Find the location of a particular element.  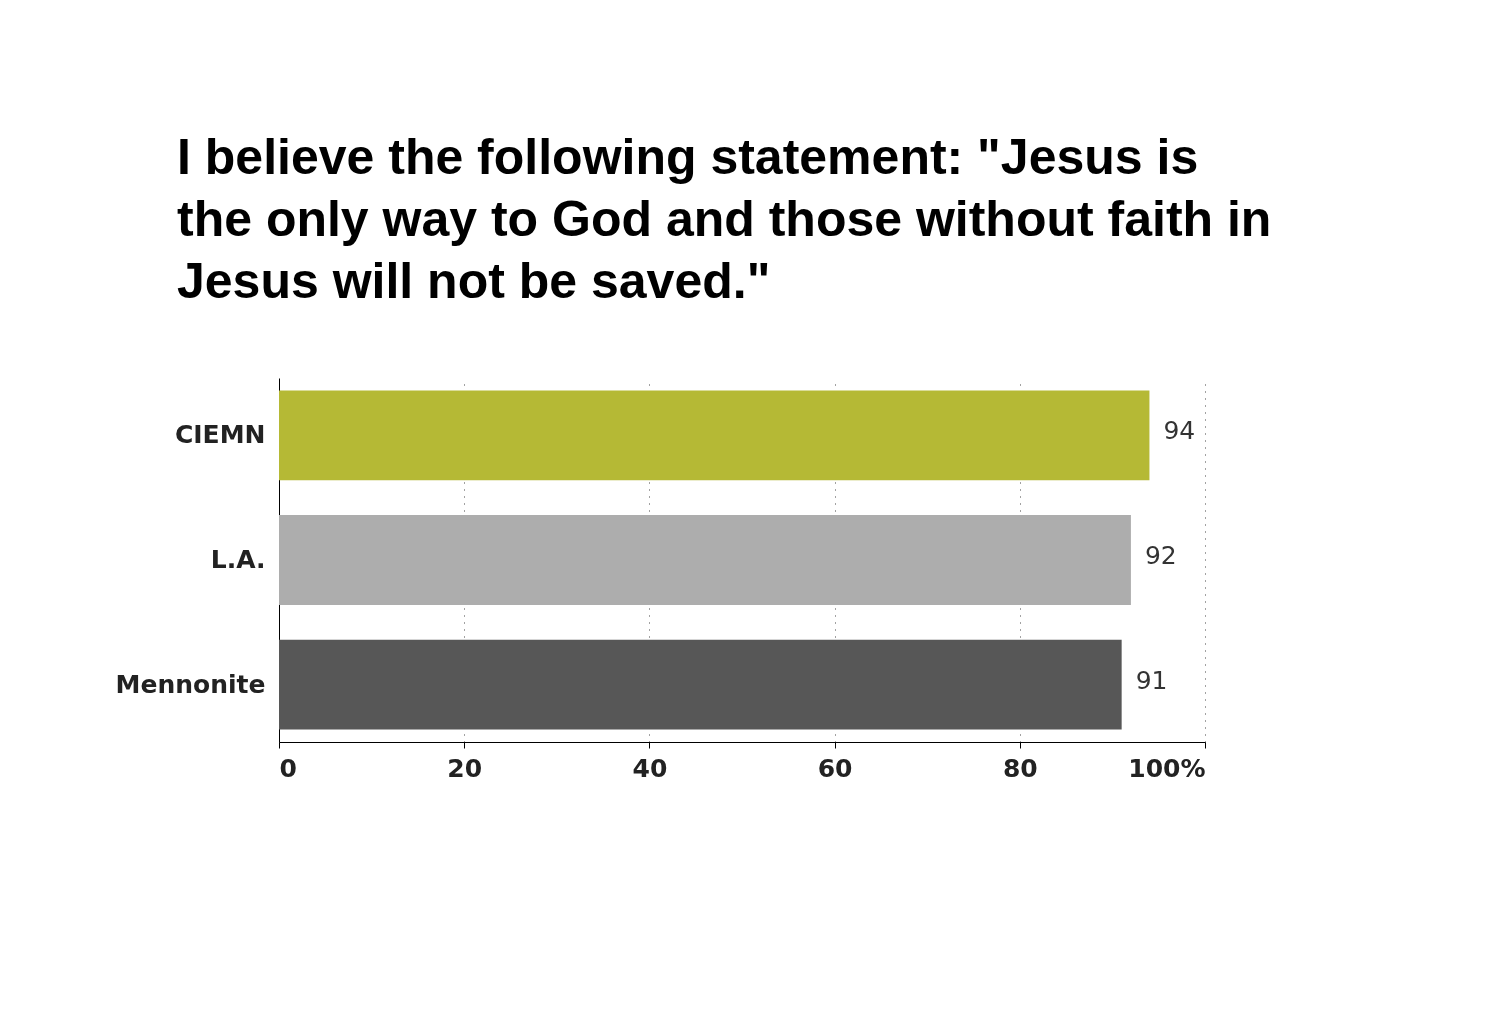

x-tick-label: 100% is located at coordinates (1167, 768).